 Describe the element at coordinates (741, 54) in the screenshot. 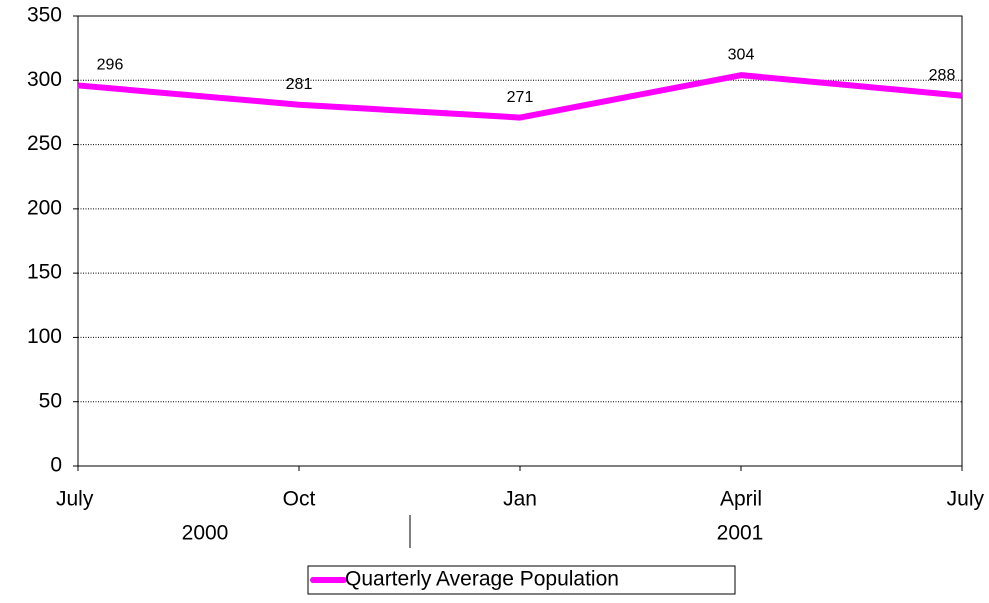

I see `data-label: 304` at that location.